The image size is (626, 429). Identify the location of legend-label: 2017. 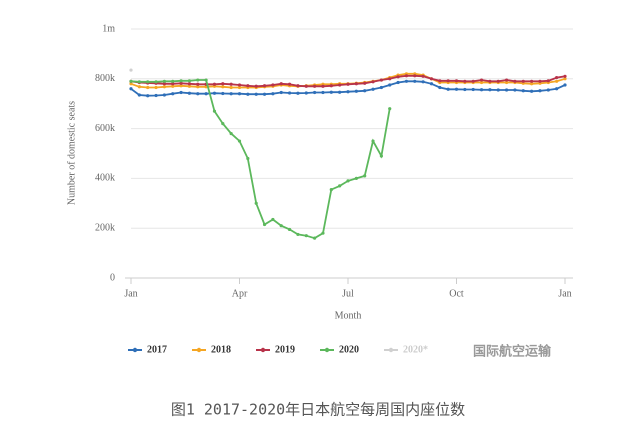
(157, 349).